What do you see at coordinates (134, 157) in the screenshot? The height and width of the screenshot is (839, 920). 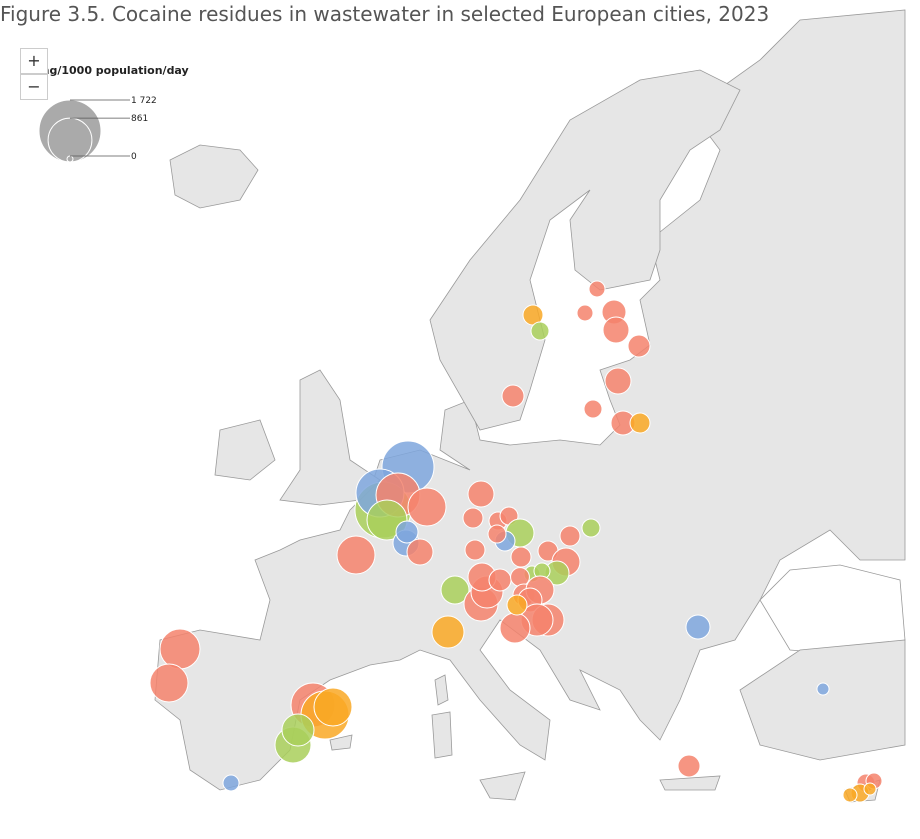 I see `legend-label: 0` at bounding box center [134, 157].